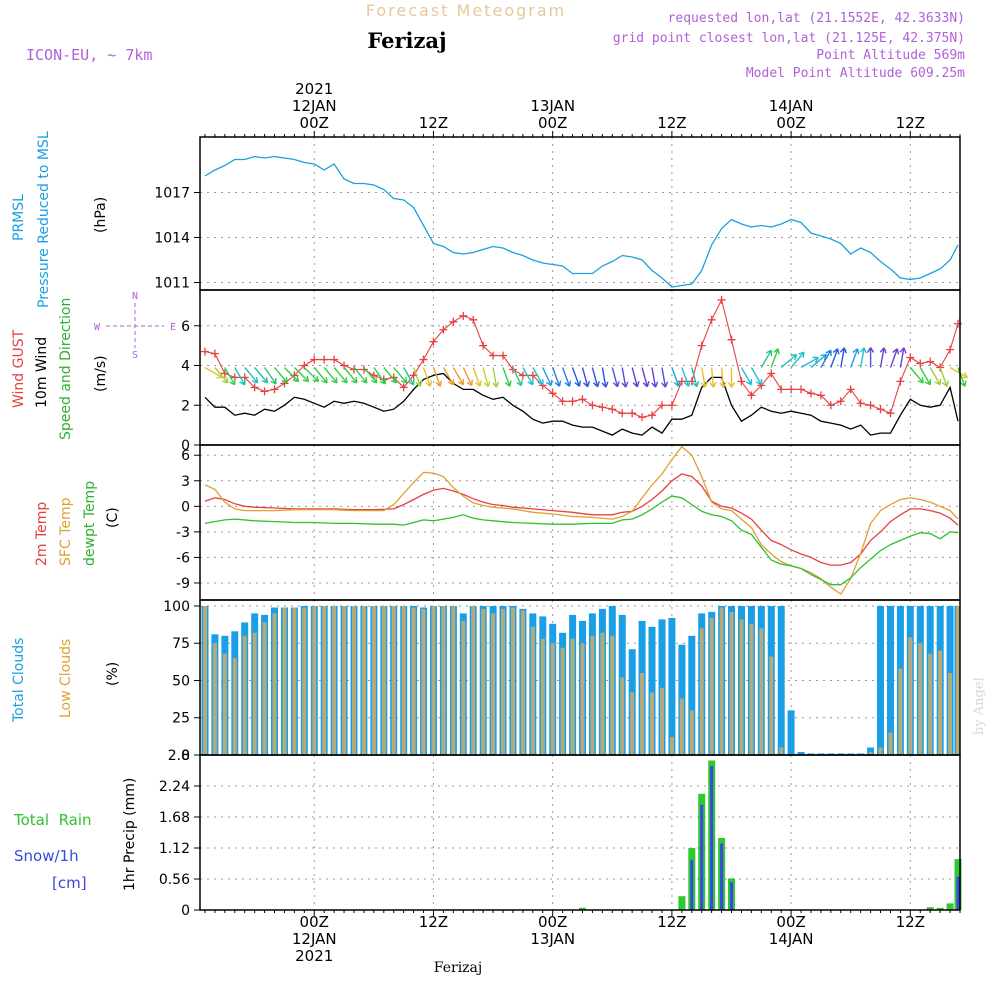  Describe the element at coordinates (172, 284) in the screenshot. I see `pressure-ytick-label: 1011` at that location.